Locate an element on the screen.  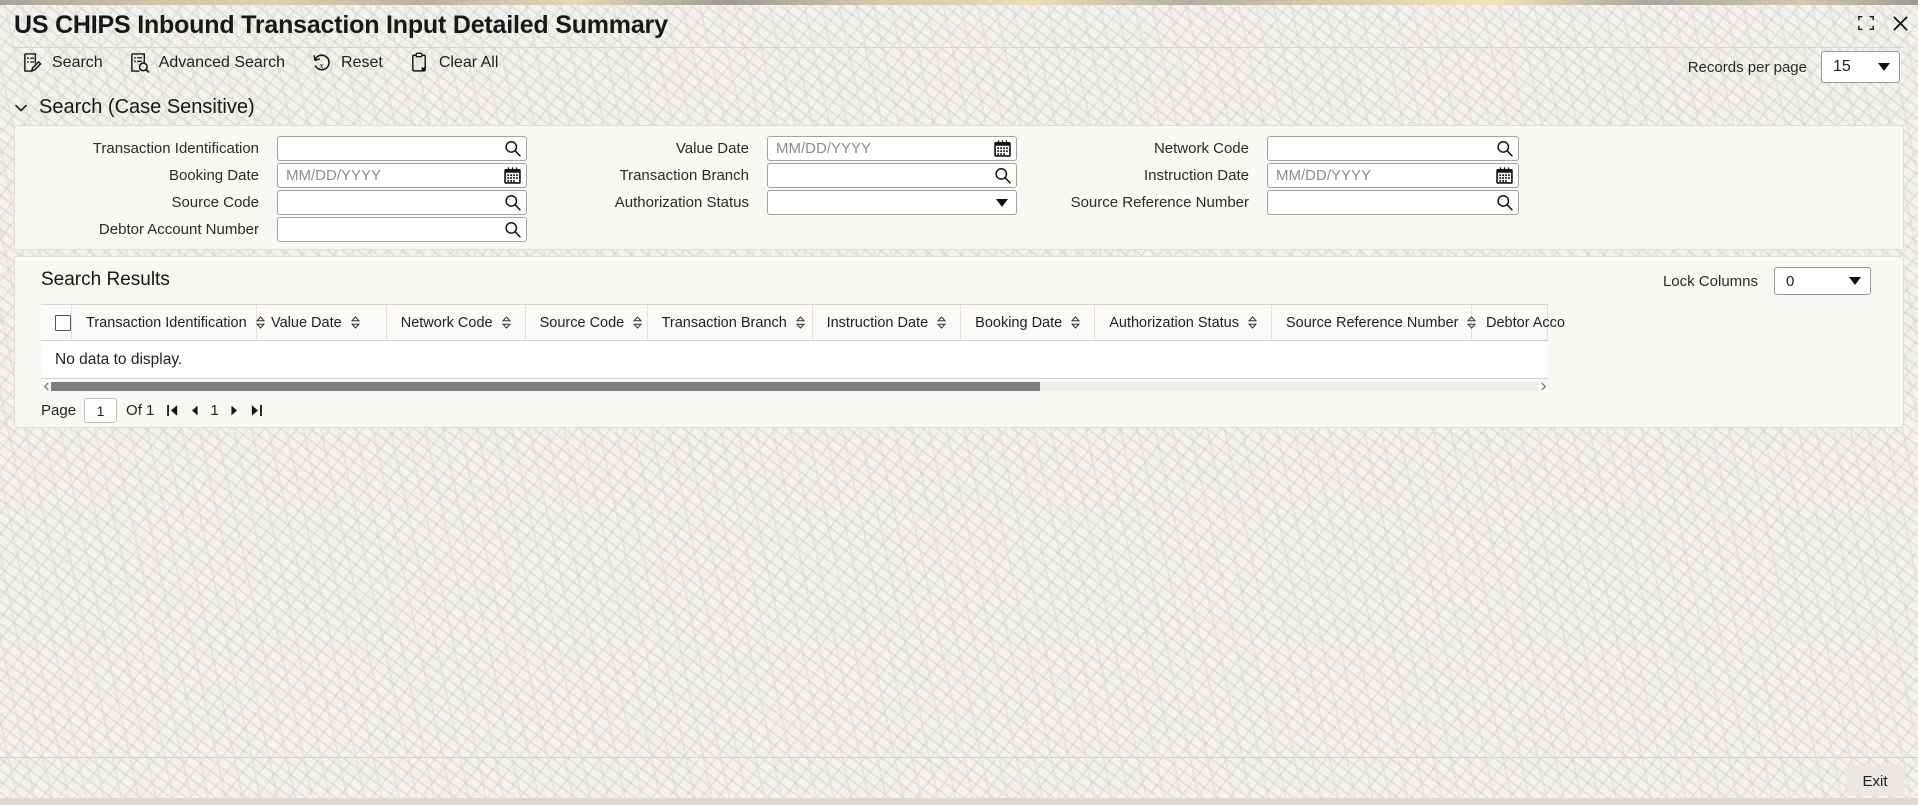
records-per-page-value: 15 is located at coordinates (1842, 66).